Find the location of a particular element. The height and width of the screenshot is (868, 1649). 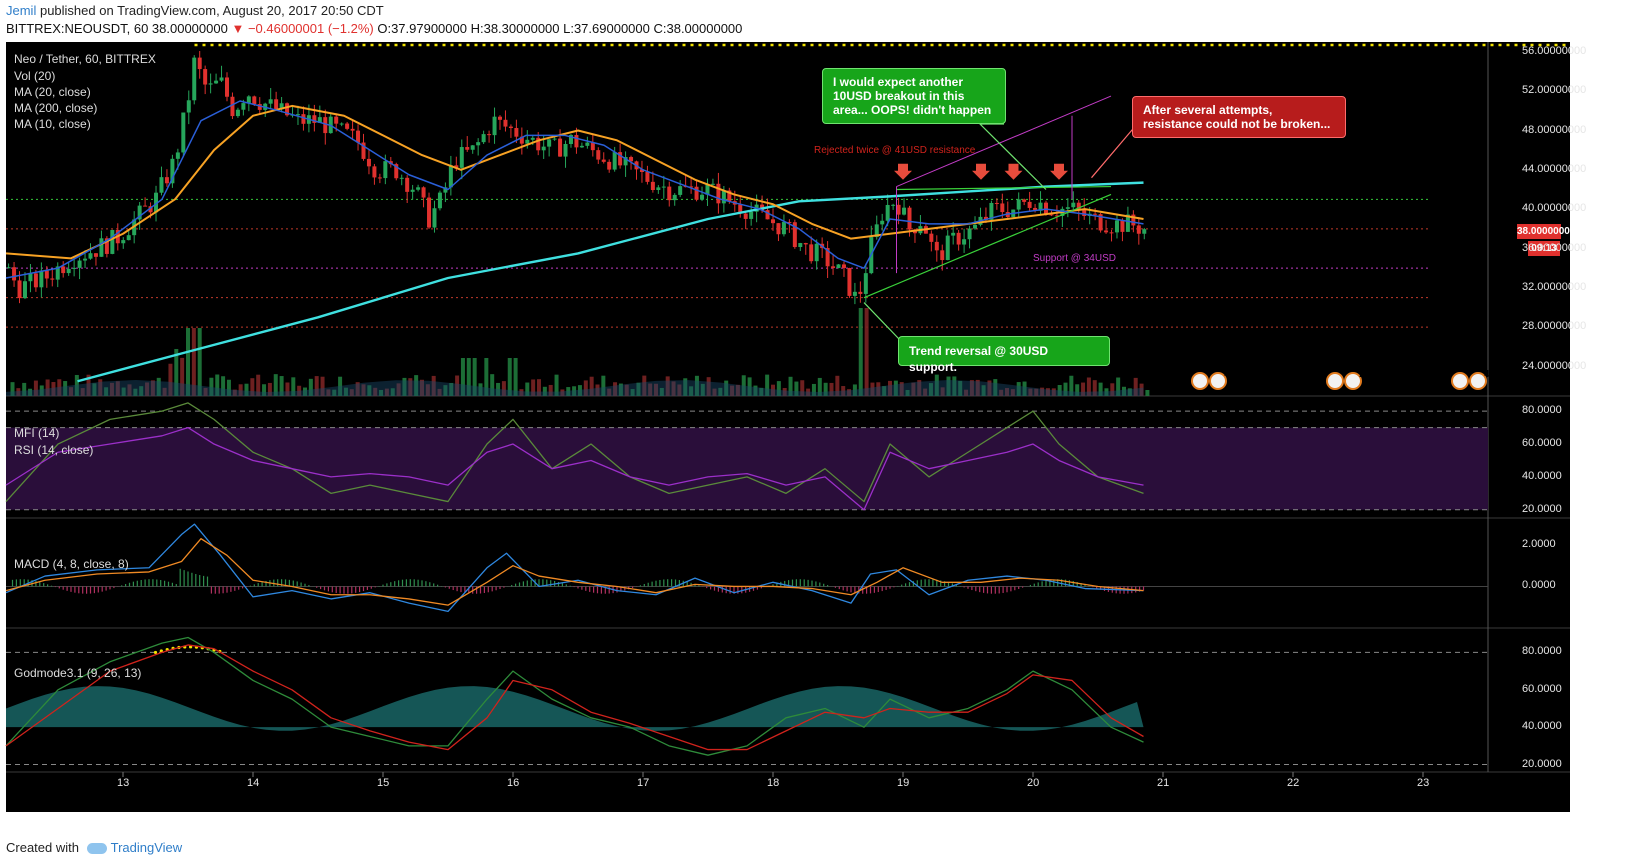

x-tick: 13 is located at coordinates (123, 783).